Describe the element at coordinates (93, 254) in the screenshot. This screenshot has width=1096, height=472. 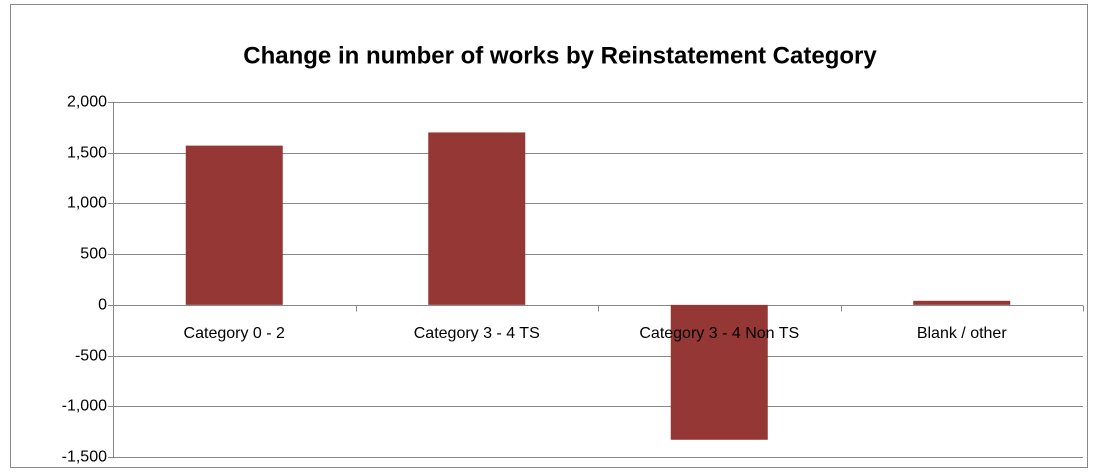
I see `y-tick-label: 500` at that location.